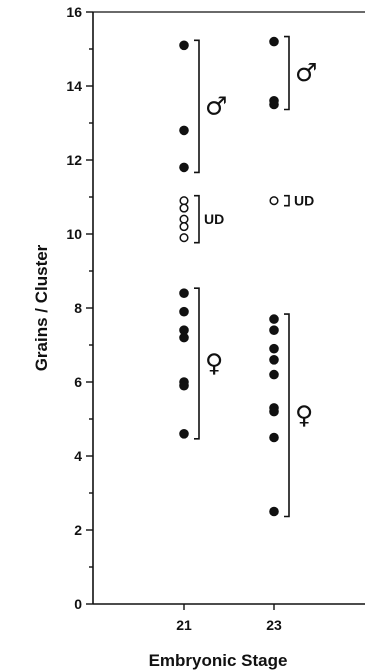  What do you see at coordinates (274, 625) in the screenshot?
I see `x-tick-label: 23` at bounding box center [274, 625].